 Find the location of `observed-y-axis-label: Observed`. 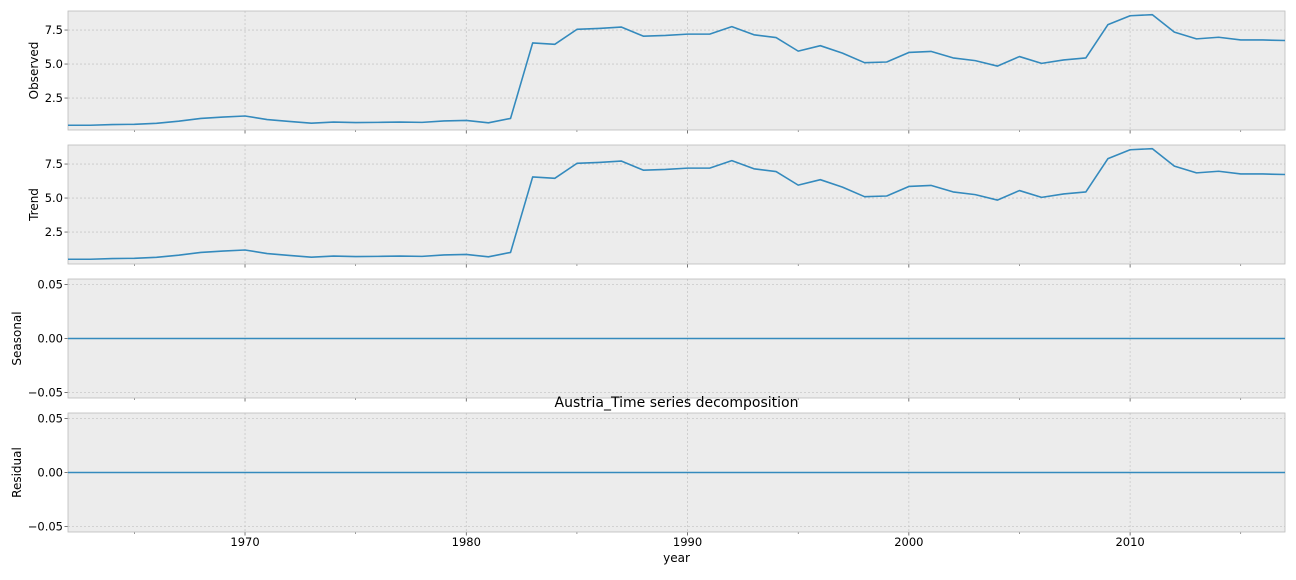

observed-y-axis-label: Observed is located at coordinates (34, 71).